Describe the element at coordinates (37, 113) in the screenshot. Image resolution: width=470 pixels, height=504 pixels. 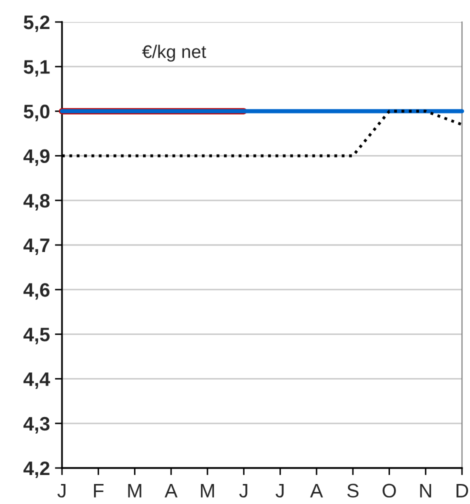
I see `y-tick-label: 5,0` at that location.